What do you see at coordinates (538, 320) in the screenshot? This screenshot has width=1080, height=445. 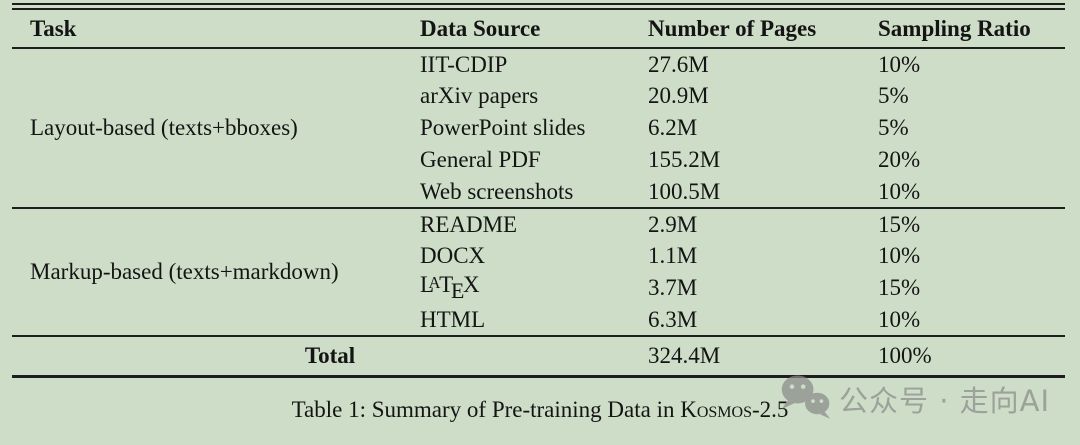 I see `table-row: HTML 6.3M 10%` at bounding box center [538, 320].